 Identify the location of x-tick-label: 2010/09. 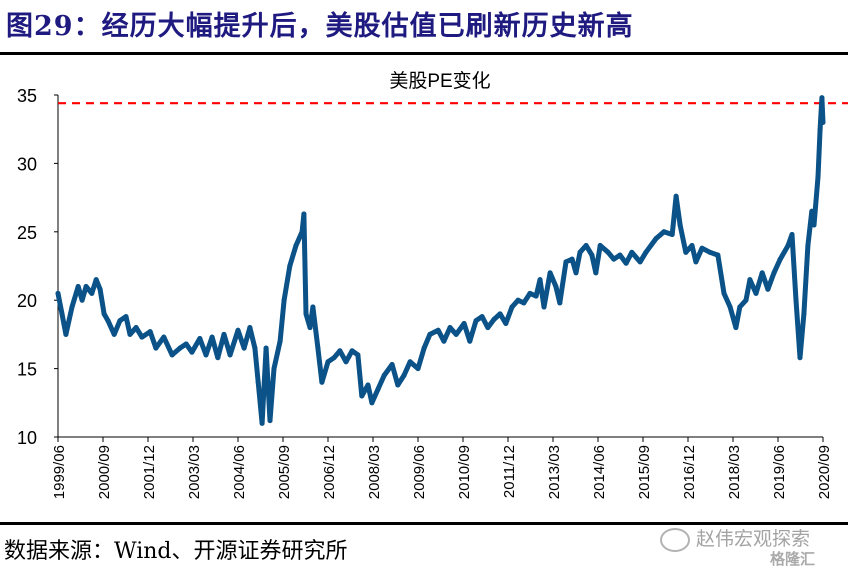
(464, 472).